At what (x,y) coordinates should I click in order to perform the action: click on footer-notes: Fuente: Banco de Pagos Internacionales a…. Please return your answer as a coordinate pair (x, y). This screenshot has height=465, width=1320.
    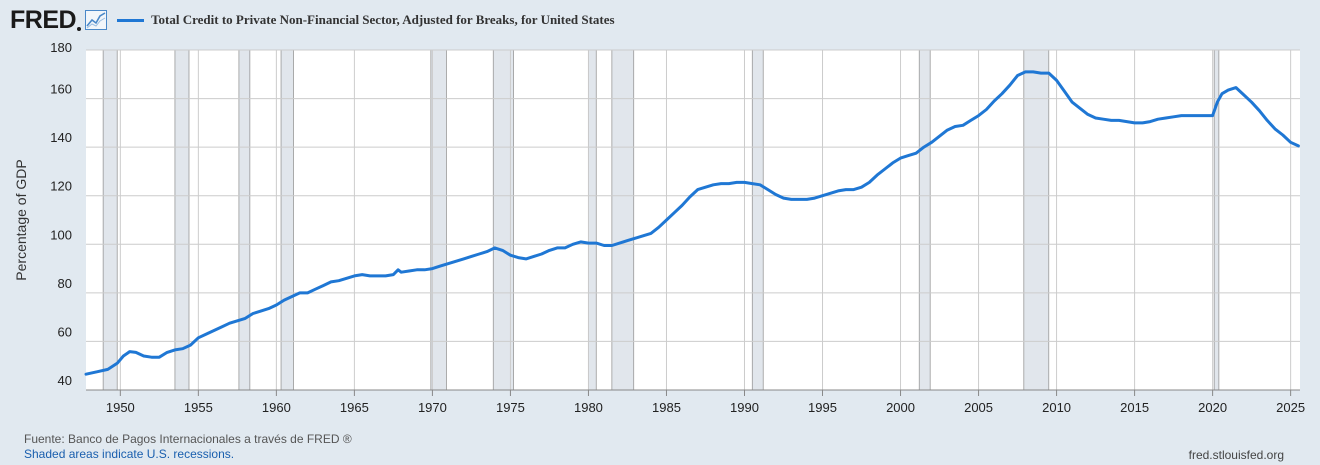
    Looking at the image, I should click on (188, 447).